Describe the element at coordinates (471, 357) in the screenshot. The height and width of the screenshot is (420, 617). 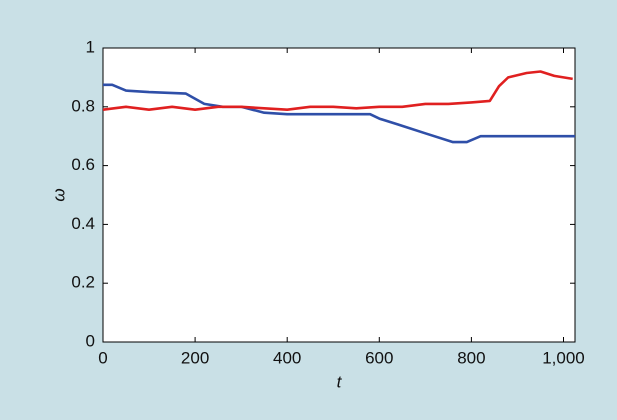
I see `x-tick-label: 800` at that location.